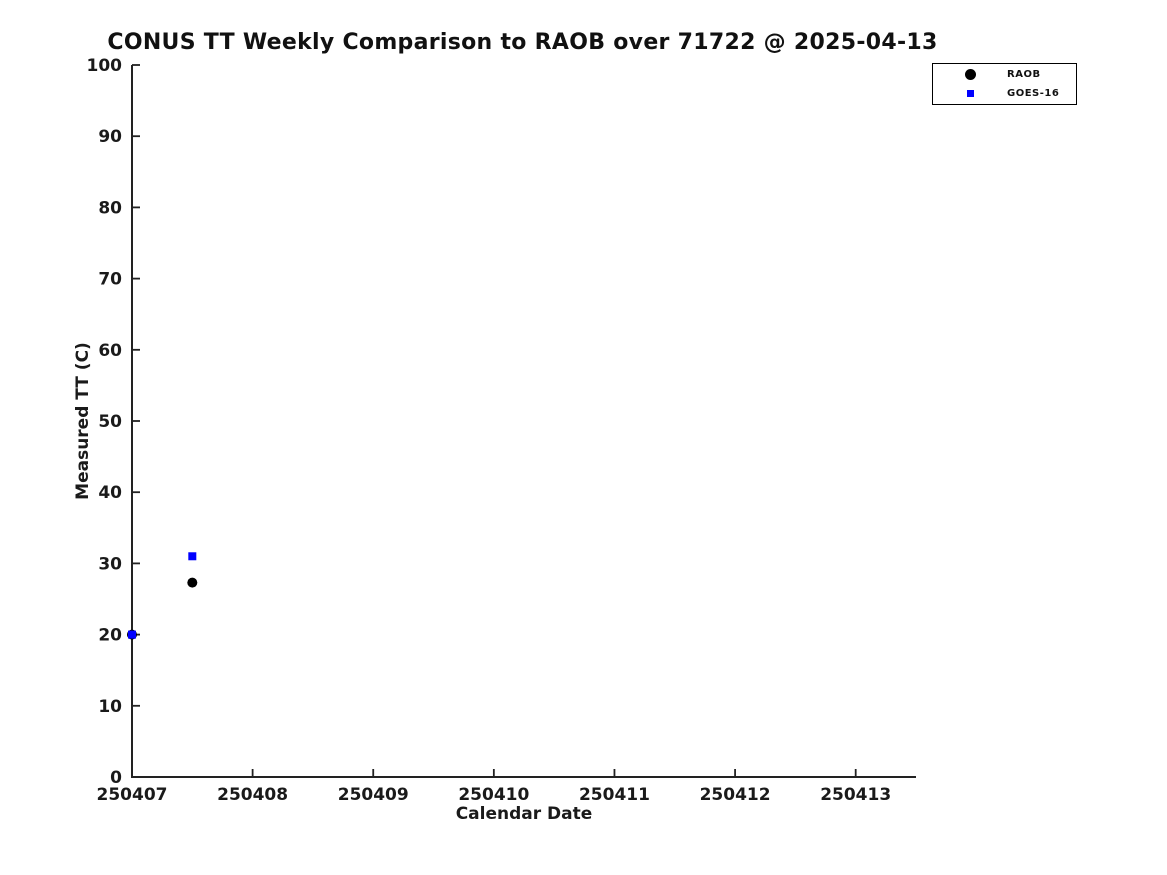 The image size is (1167, 875). I want to click on legend-label-raob: RAOB, so click(1024, 75).